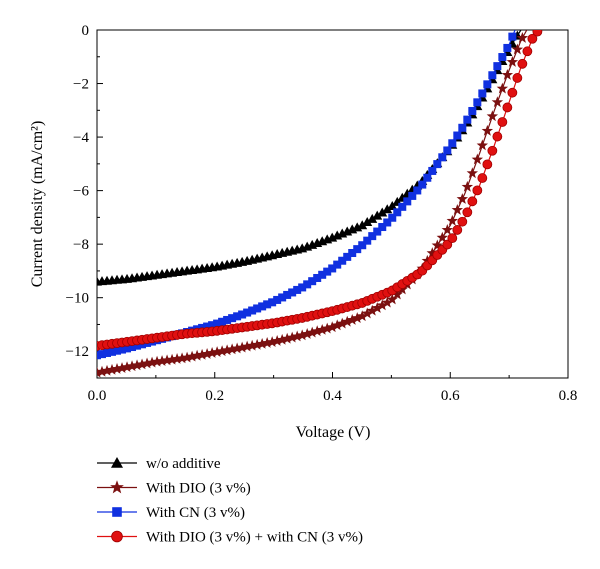 The image size is (600, 569). Describe the element at coordinates (333, 432) in the screenshot. I see `x-axis-label: Voltage (V)` at that location.